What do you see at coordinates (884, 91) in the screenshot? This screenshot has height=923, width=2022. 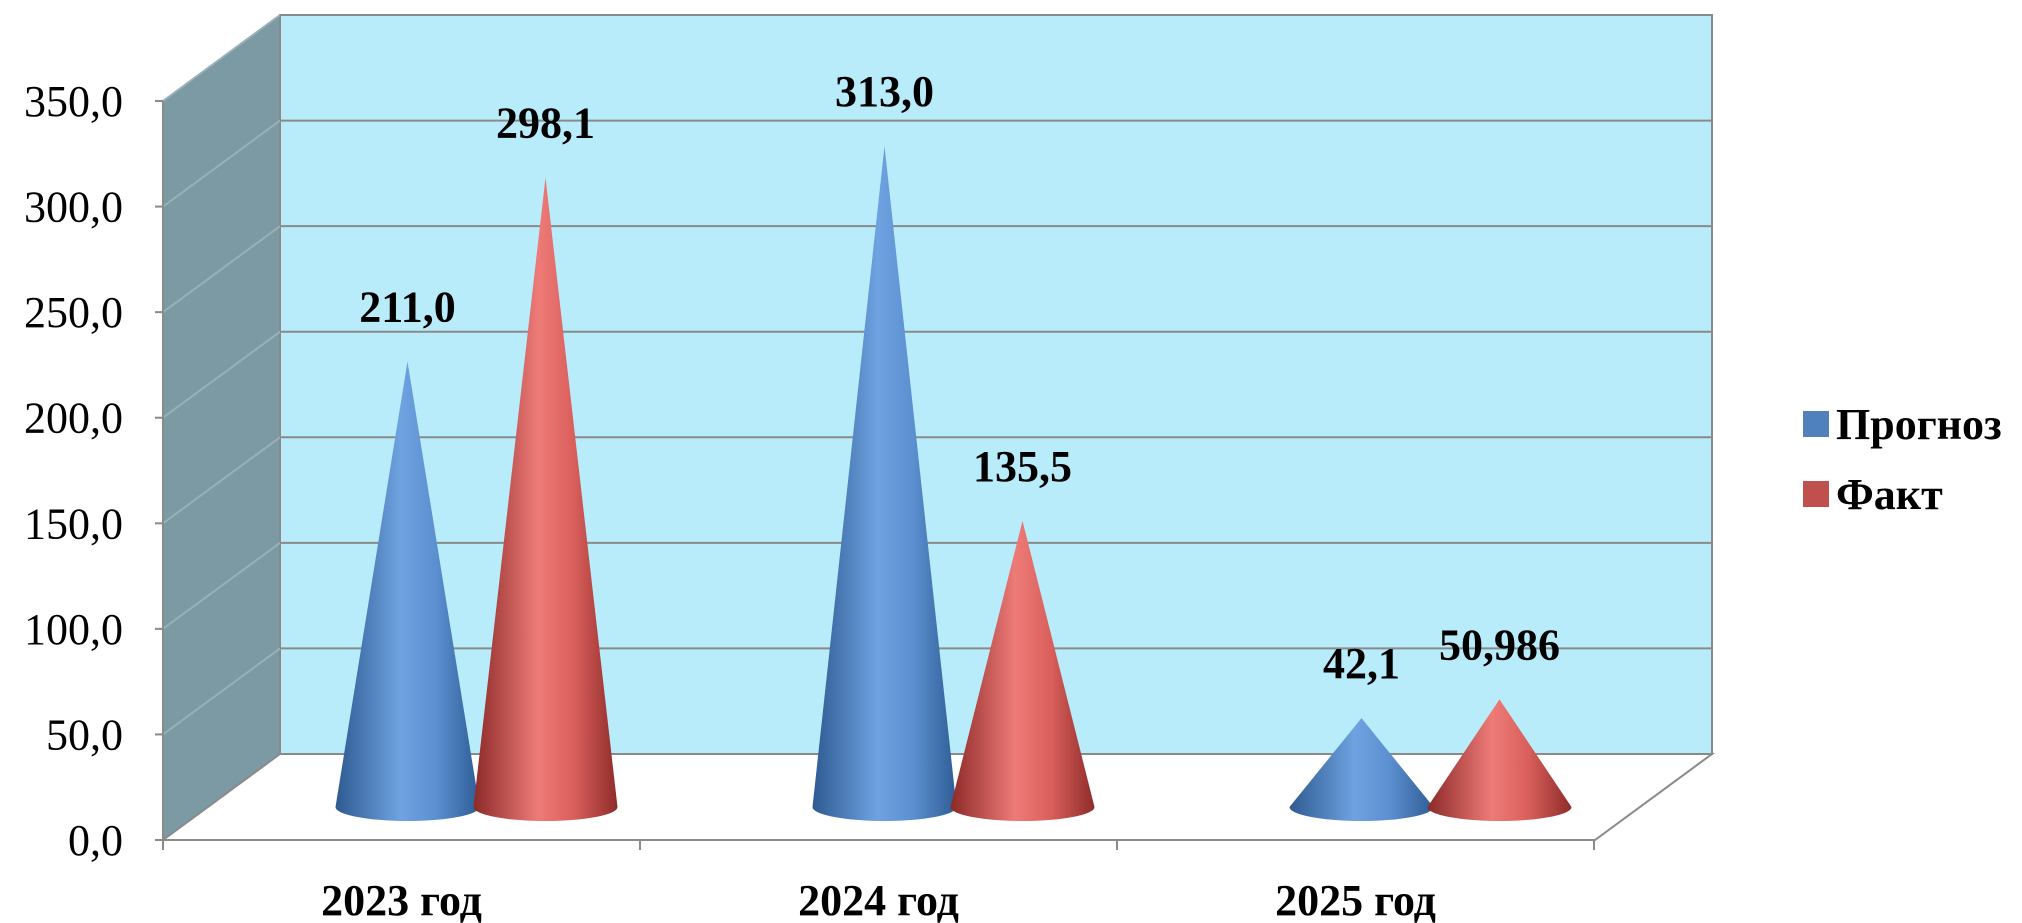 I see `data-label: 313,0` at bounding box center [884, 91].